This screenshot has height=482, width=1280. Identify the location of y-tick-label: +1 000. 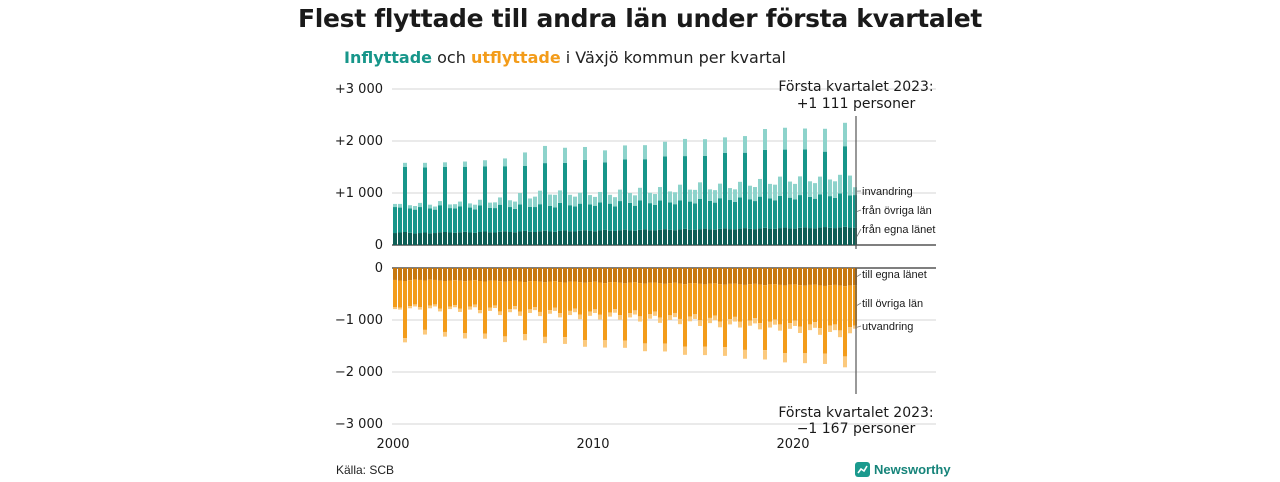
(359, 193).